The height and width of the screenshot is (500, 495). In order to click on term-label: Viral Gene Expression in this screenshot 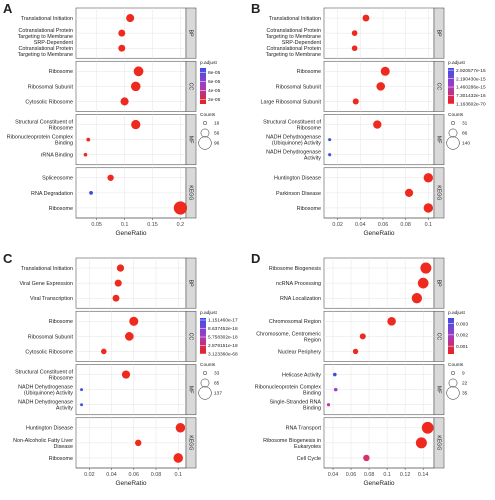, I will do `click(46, 284)`.